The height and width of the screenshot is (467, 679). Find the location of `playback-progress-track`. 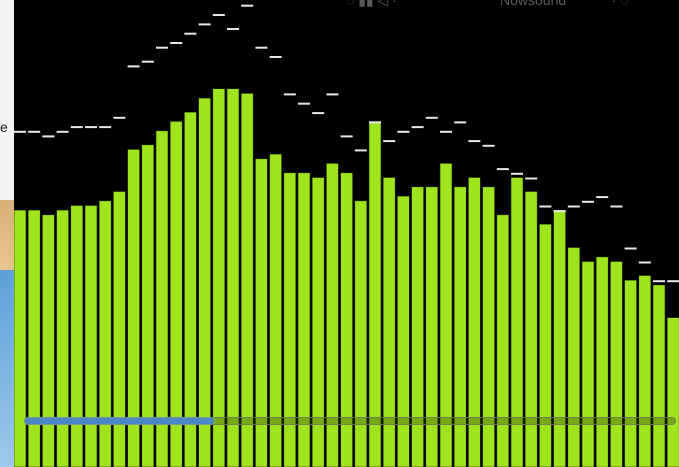

playback-progress-track is located at coordinates (350, 421).